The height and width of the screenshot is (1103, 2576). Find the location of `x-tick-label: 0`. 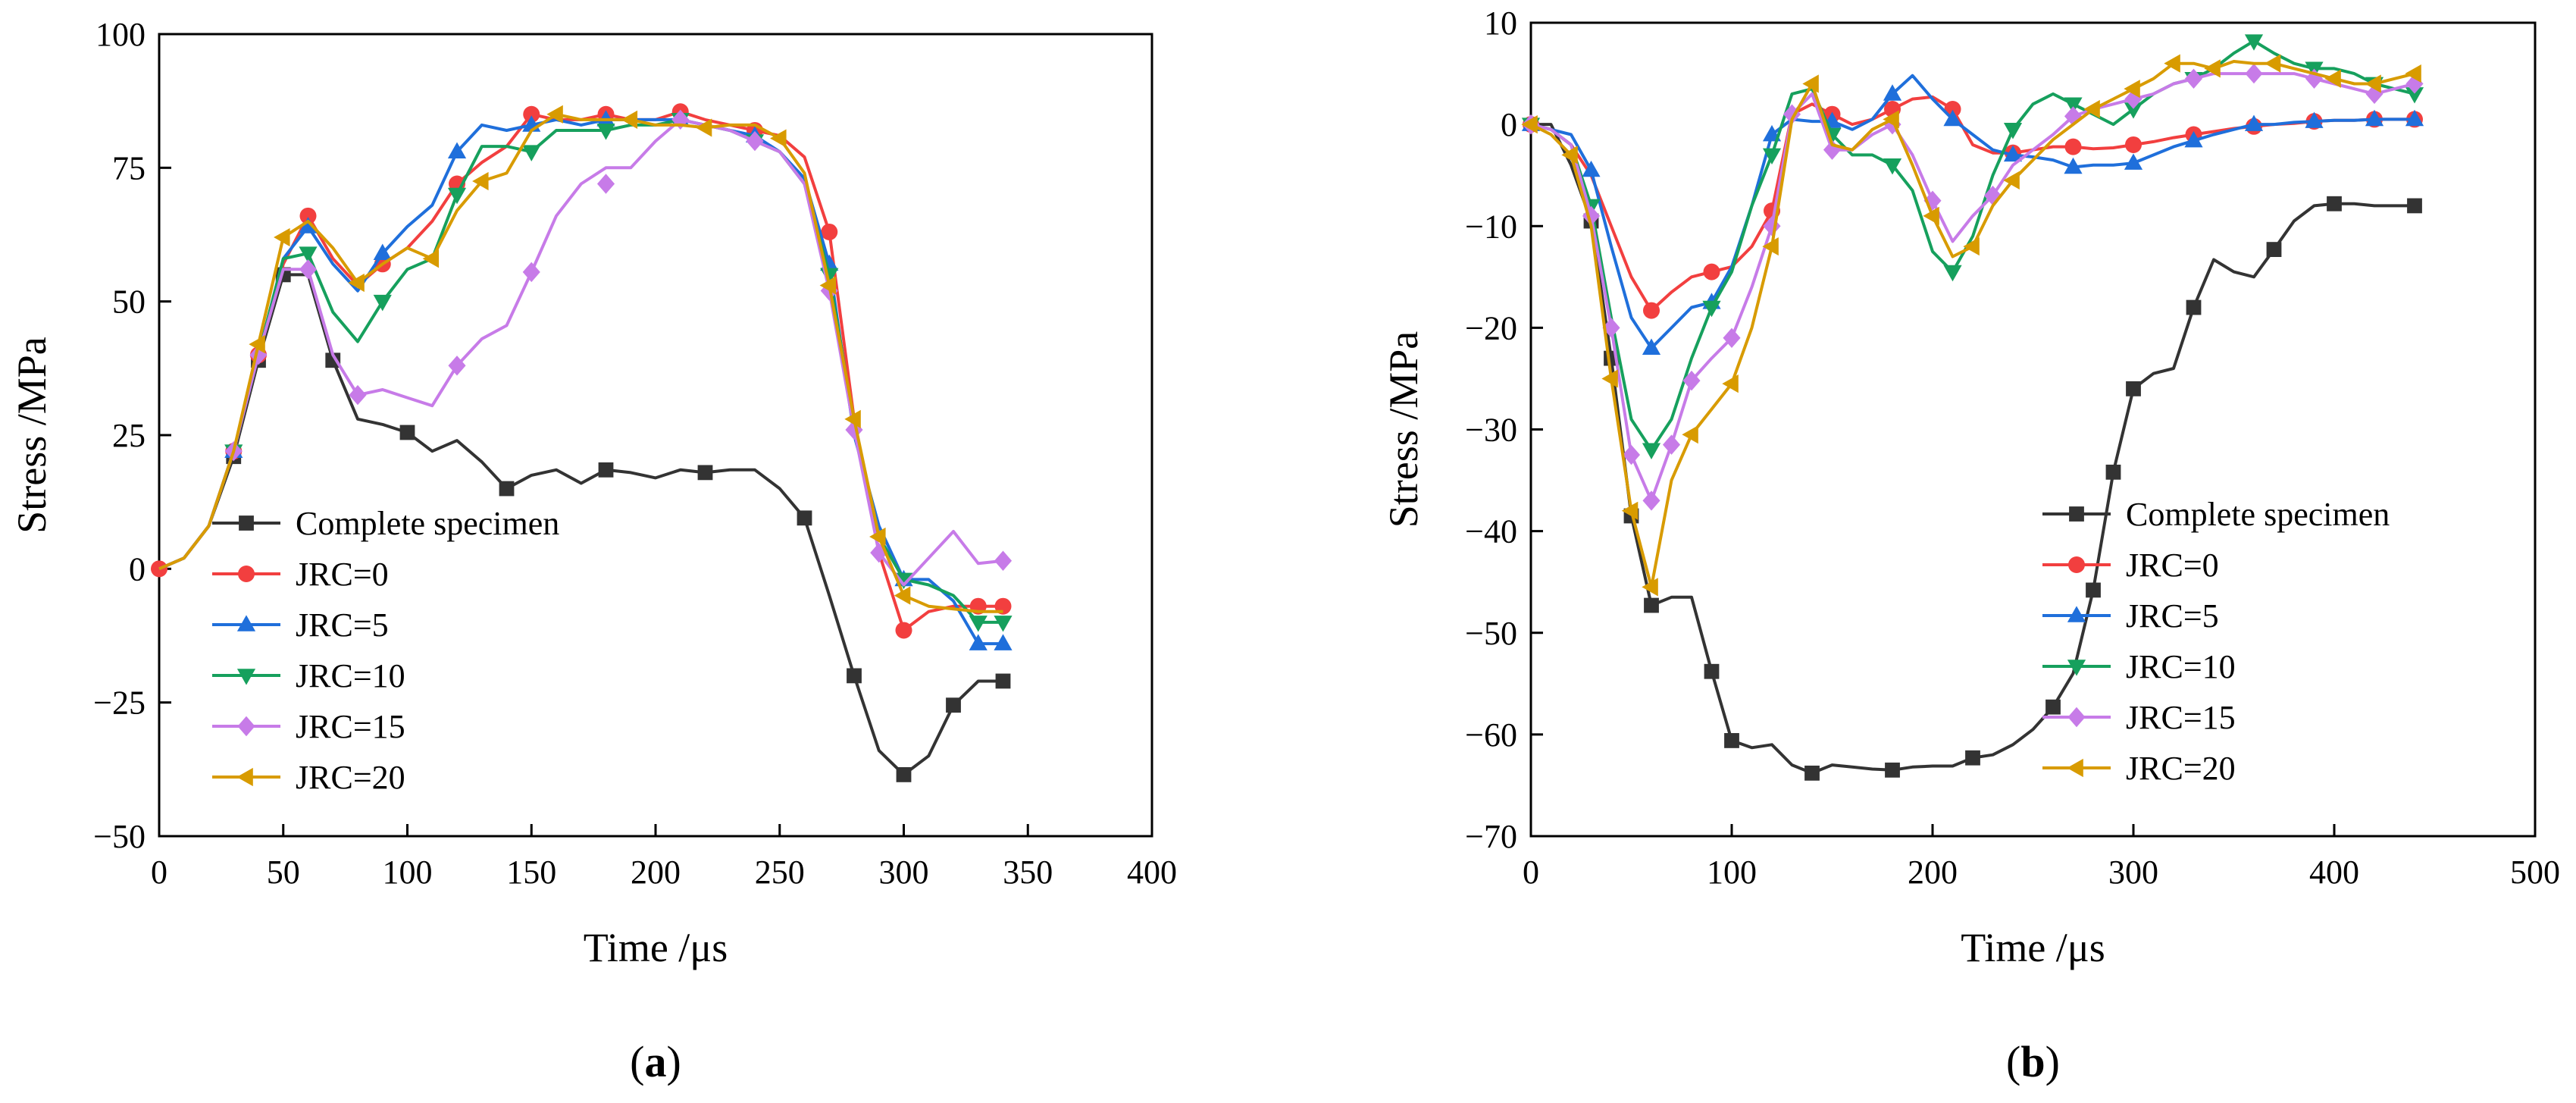

x-tick-label: 0 is located at coordinates (159, 872).